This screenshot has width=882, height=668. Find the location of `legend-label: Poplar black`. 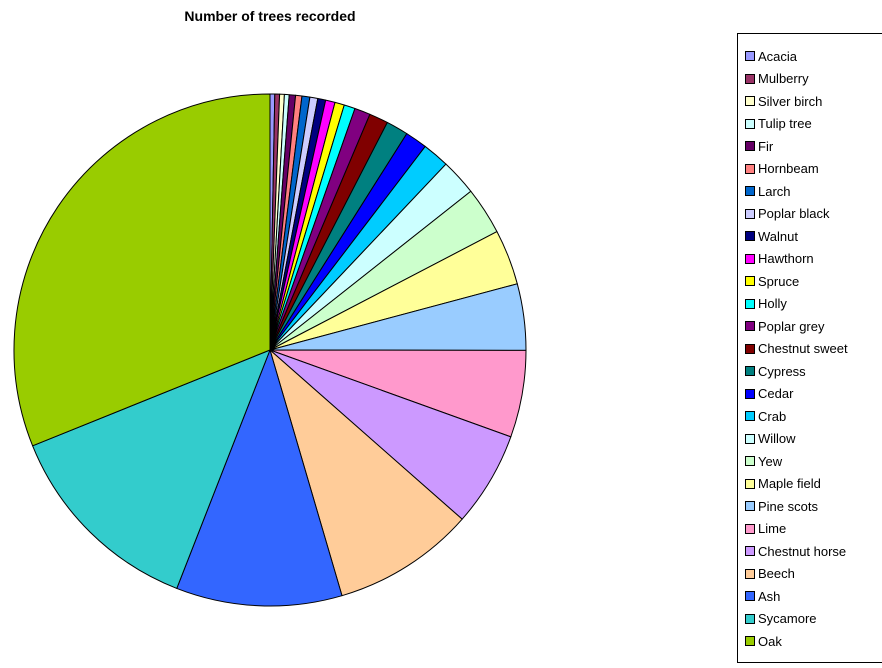

legend-label: Poplar black is located at coordinates (794, 213).